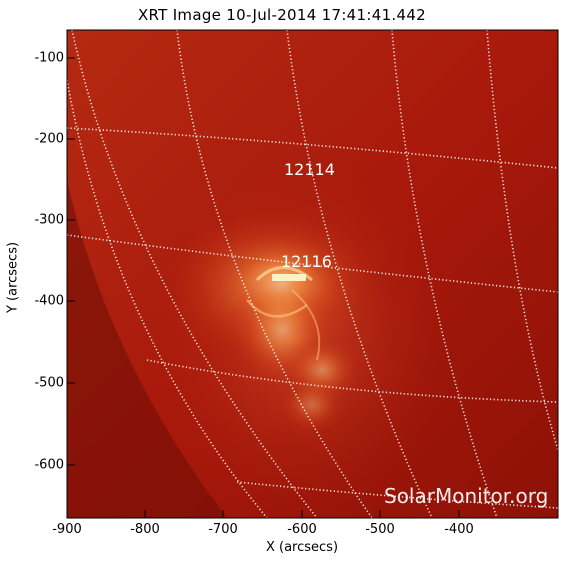 Image resolution: width=564 pixels, height=564 pixels. What do you see at coordinates (380, 529) in the screenshot?
I see `x-tick-label: -500` at bounding box center [380, 529].